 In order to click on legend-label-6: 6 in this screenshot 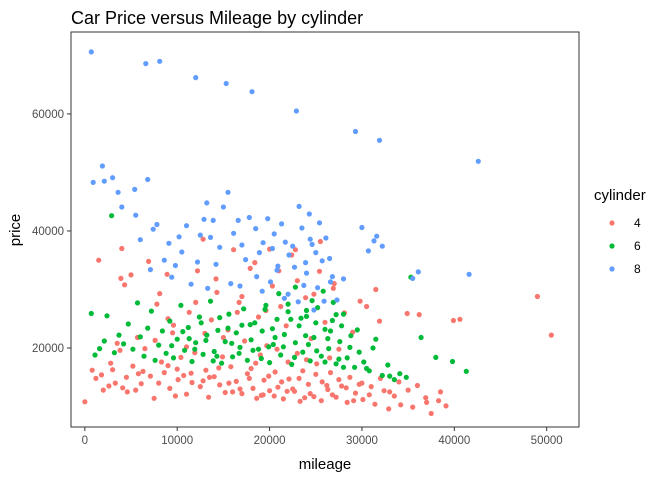, I will do `click(637, 246)`.